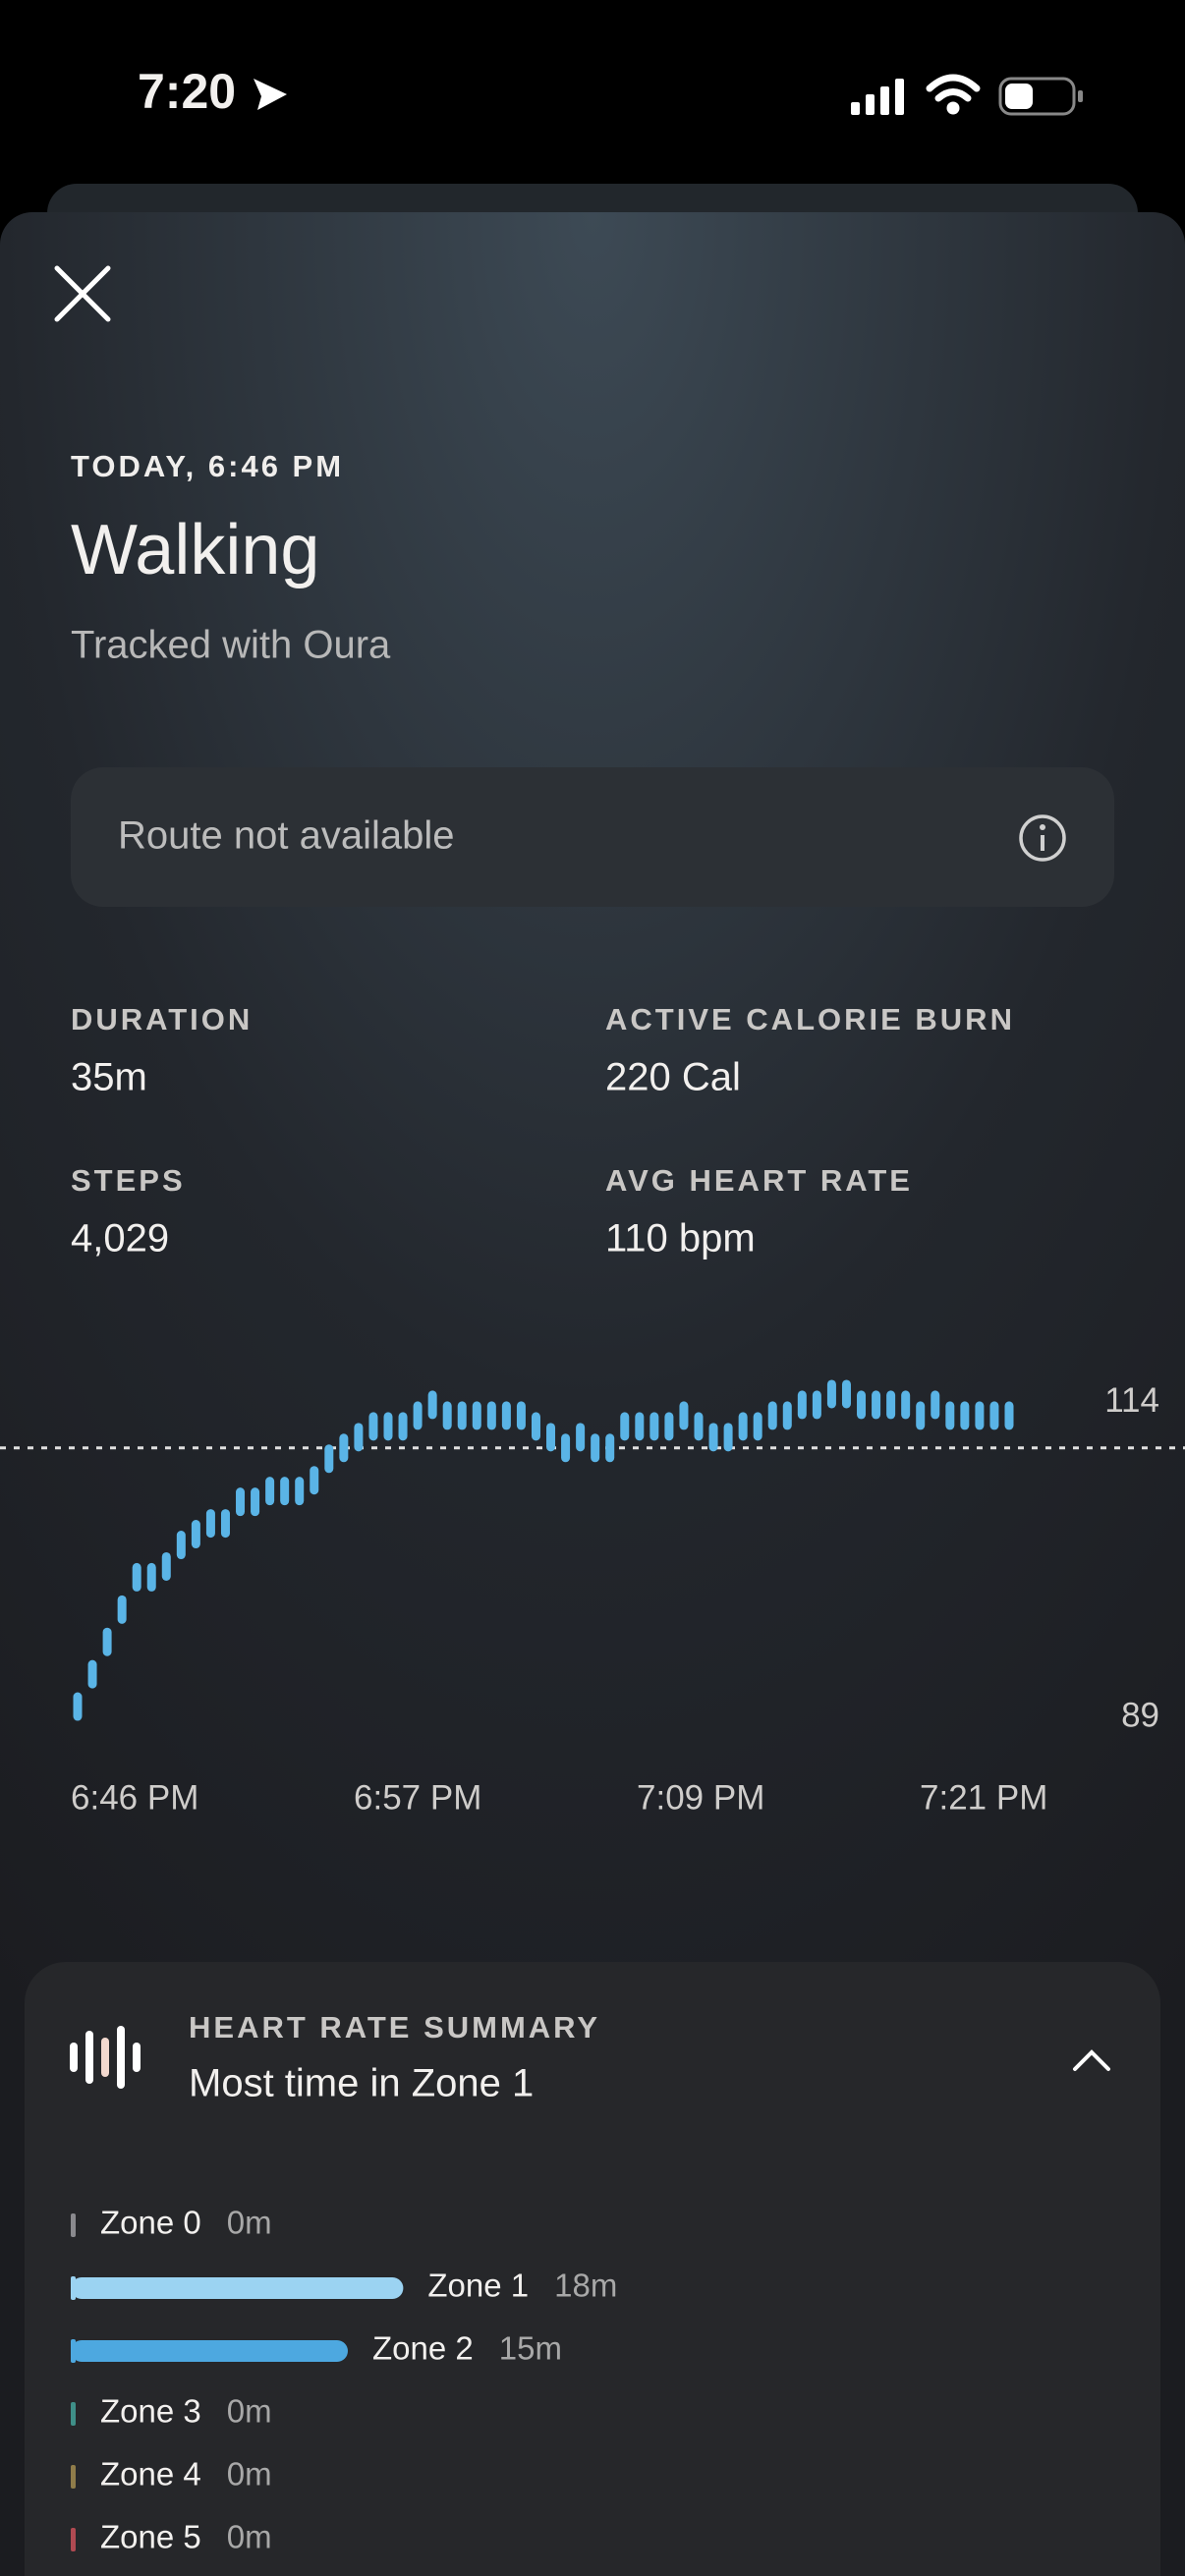 The height and width of the screenshot is (2576, 1185). What do you see at coordinates (162, 1019) in the screenshot?
I see `stat-label: DURATION` at bounding box center [162, 1019].